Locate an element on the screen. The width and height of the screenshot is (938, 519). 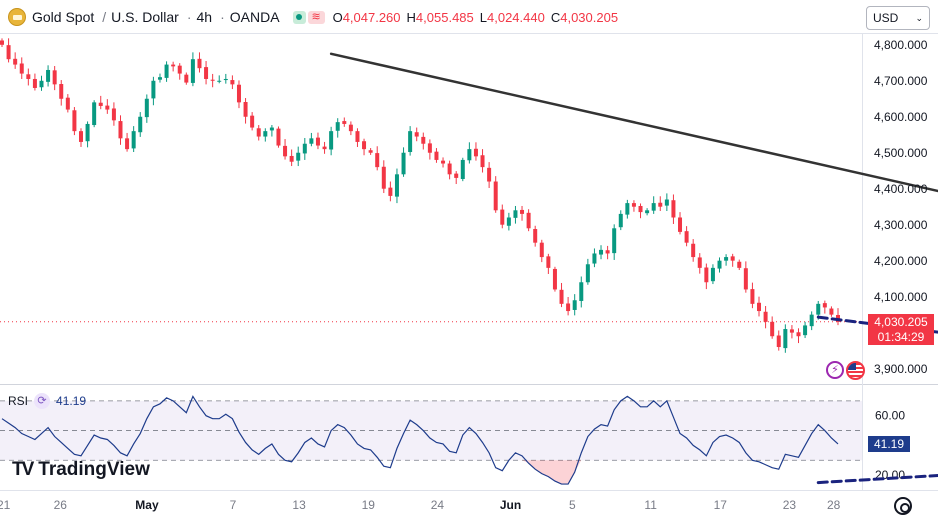
rsi-value: 41.19 is located at coordinates (71, 401).